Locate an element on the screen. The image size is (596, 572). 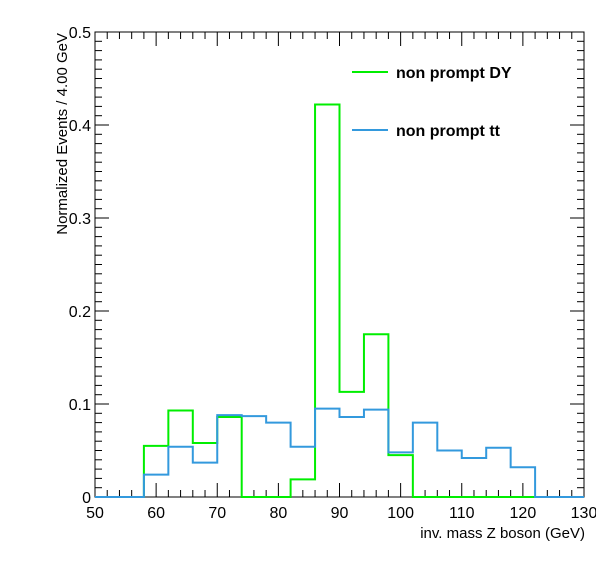
x-tick-label: 110 is located at coordinates (462, 513).